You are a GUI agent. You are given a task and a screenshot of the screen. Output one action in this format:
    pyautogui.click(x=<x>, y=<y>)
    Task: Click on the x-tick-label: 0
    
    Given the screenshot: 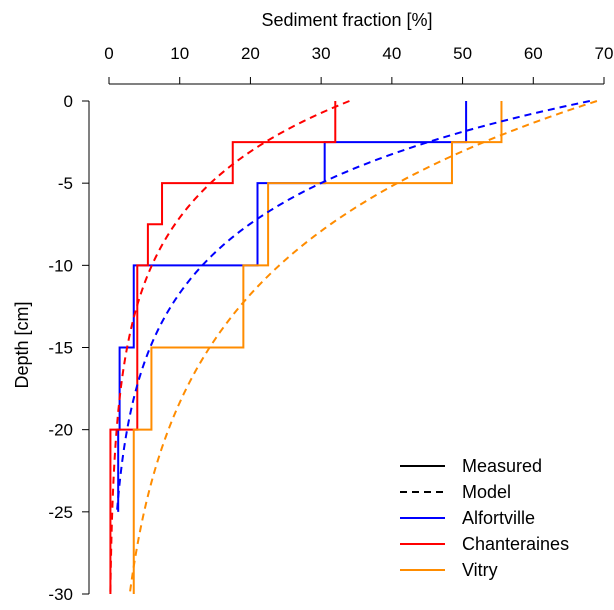 What is the action you would take?
    pyautogui.click(x=108, y=53)
    